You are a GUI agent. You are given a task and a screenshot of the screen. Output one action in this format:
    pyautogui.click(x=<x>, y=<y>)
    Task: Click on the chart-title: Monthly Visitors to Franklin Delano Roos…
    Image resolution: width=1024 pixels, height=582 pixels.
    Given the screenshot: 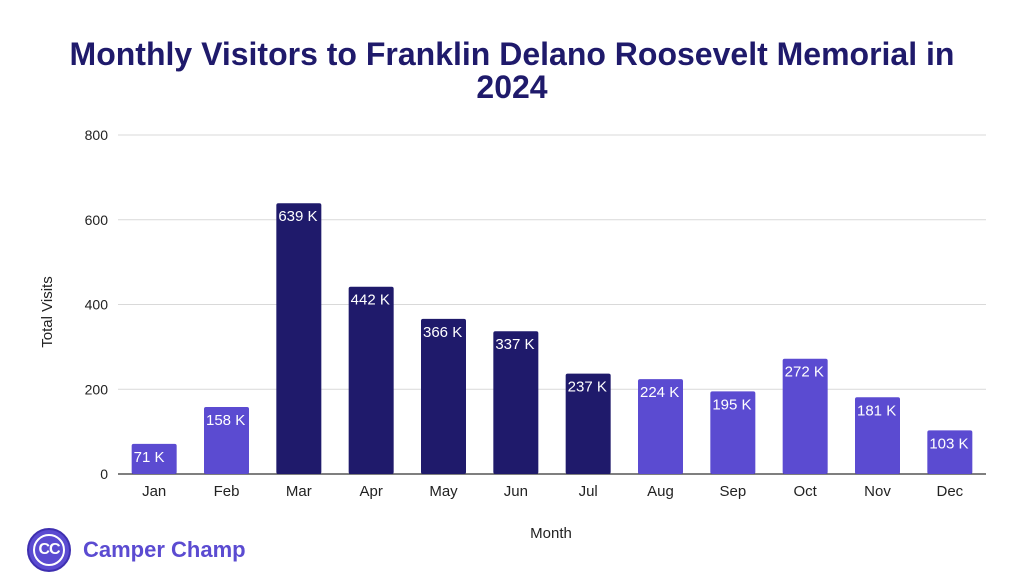 What is the action you would take?
    pyautogui.click(x=512, y=70)
    